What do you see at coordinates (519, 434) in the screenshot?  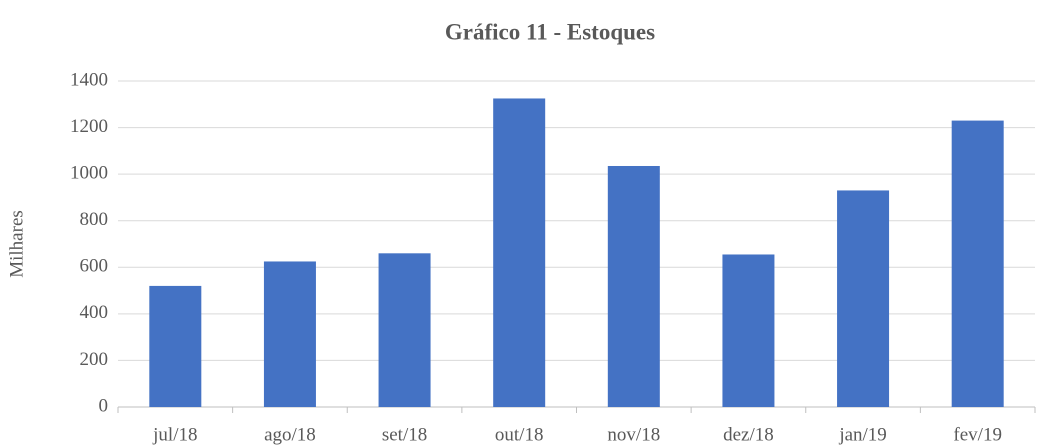 I see `x-tick-label: out/18` at bounding box center [519, 434].